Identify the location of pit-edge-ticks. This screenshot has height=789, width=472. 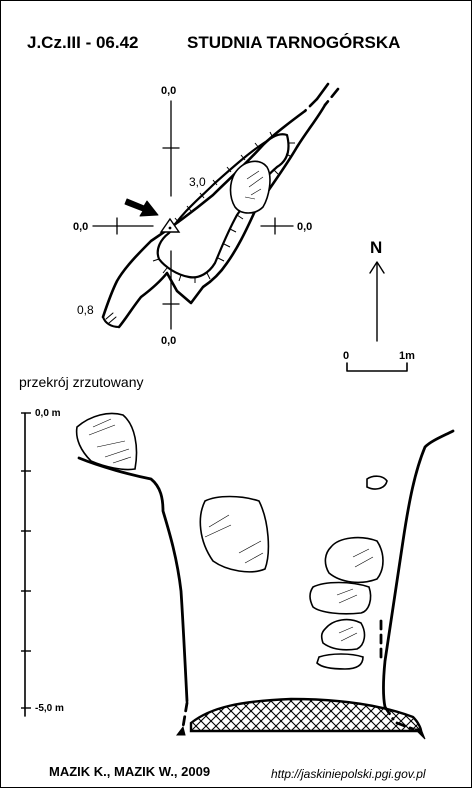
(223, 207).